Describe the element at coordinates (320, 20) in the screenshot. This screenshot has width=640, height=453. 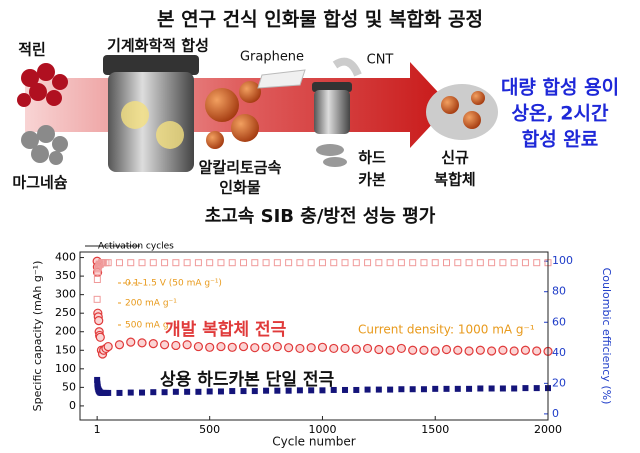
I see `diagram-title: 본 연구 건식 인화물 합성 및 복합화 공정` at that location.